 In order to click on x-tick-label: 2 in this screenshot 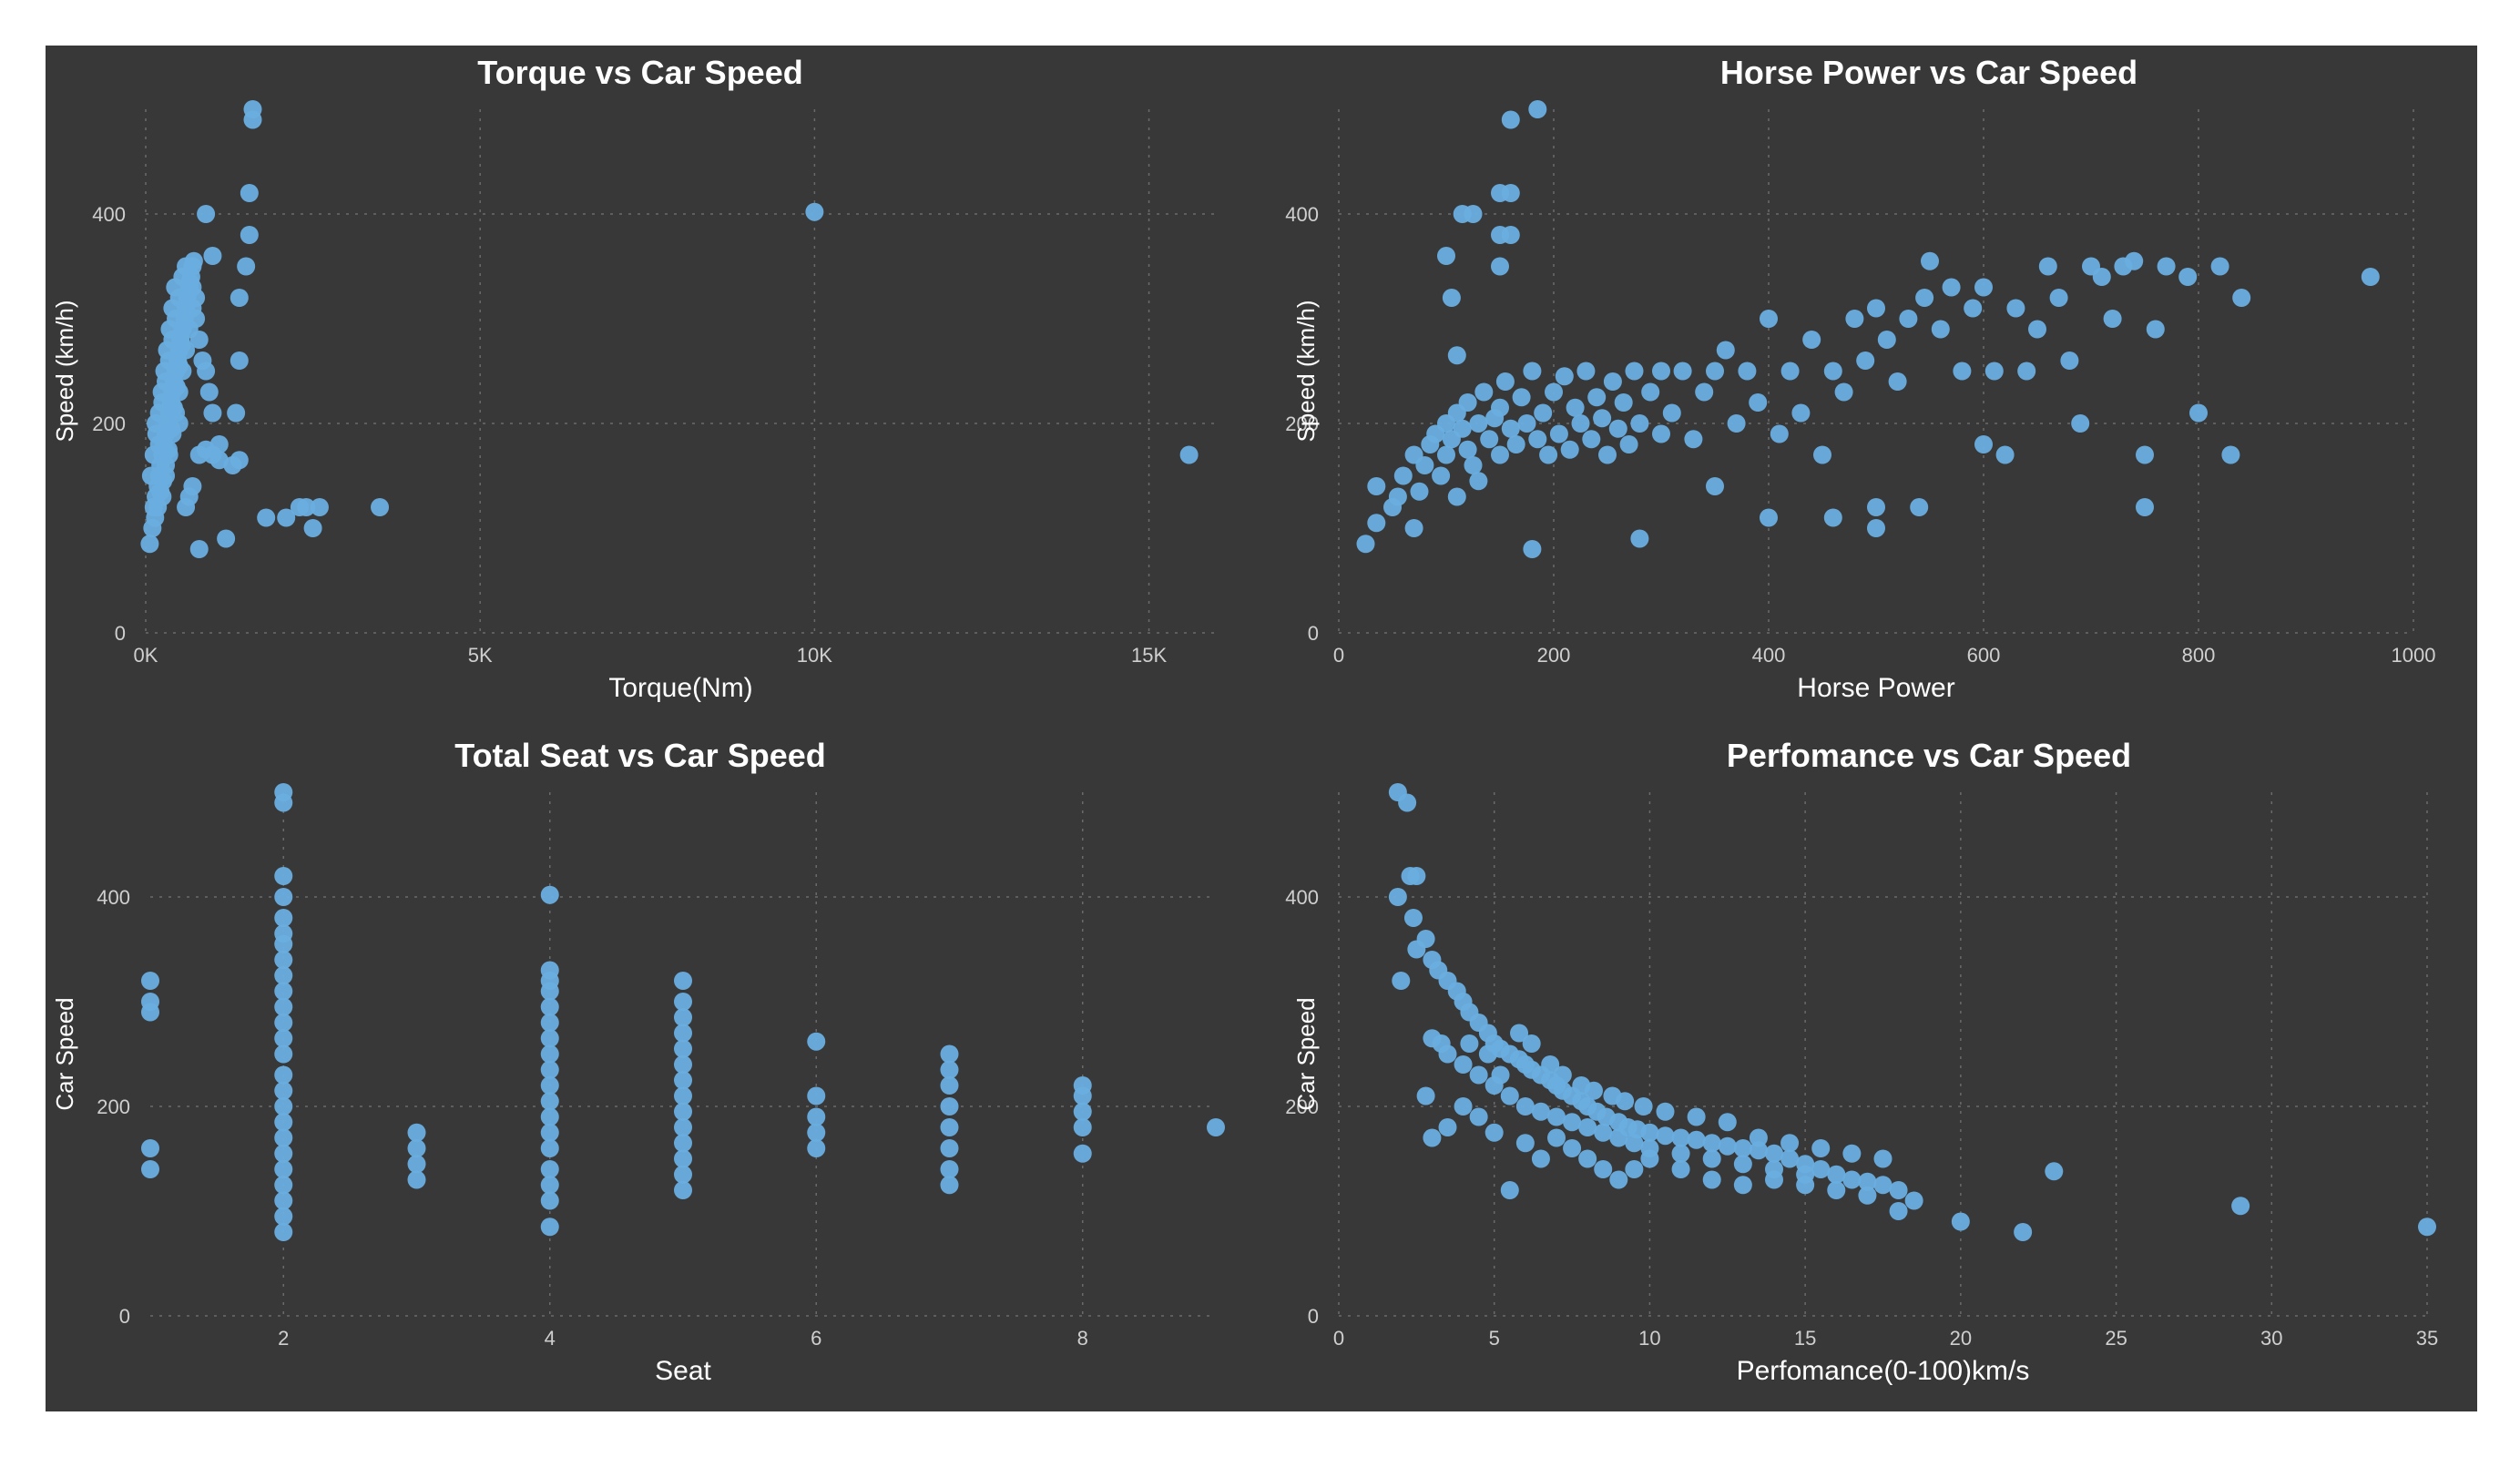, I will do `click(283, 1339)`.